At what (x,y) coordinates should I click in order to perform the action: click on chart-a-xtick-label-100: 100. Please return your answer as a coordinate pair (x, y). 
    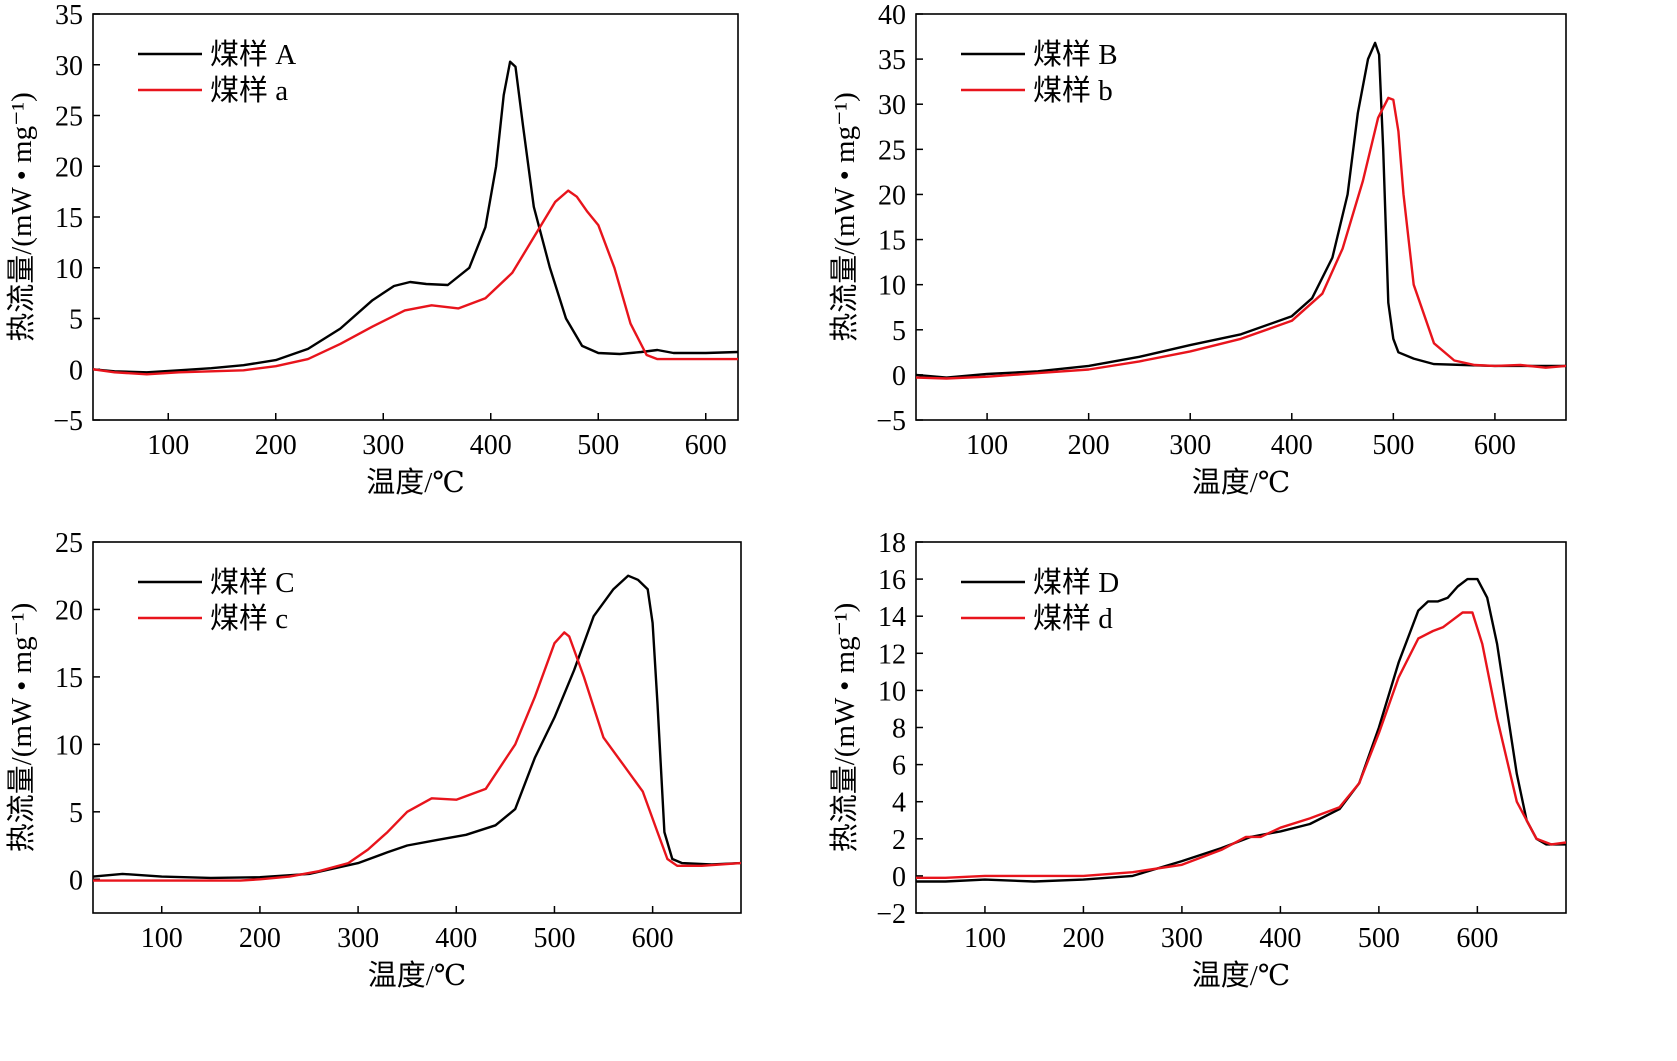
    Looking at the image, I should click on (168, 445).